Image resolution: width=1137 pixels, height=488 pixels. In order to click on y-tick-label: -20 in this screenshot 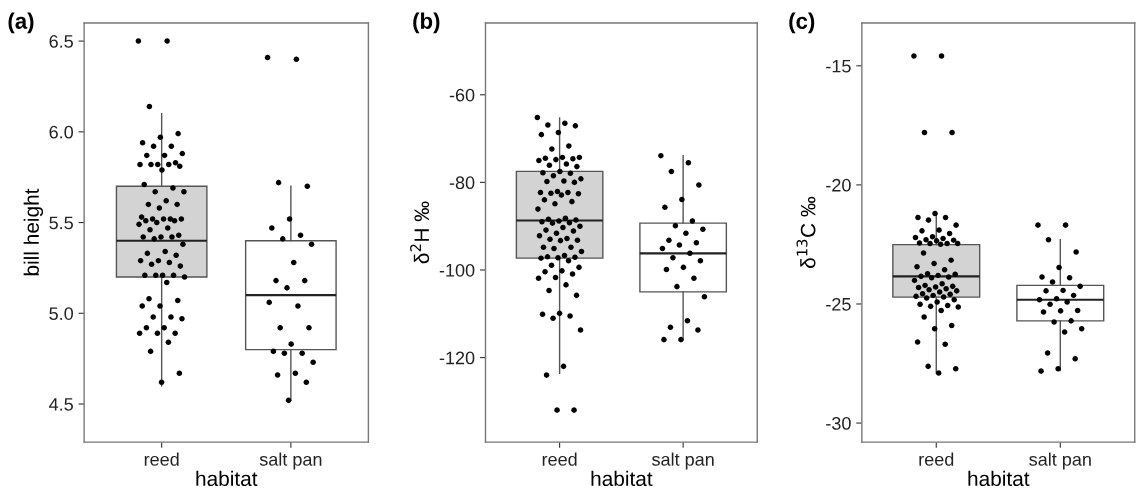, I will do `click(838, 185)`.